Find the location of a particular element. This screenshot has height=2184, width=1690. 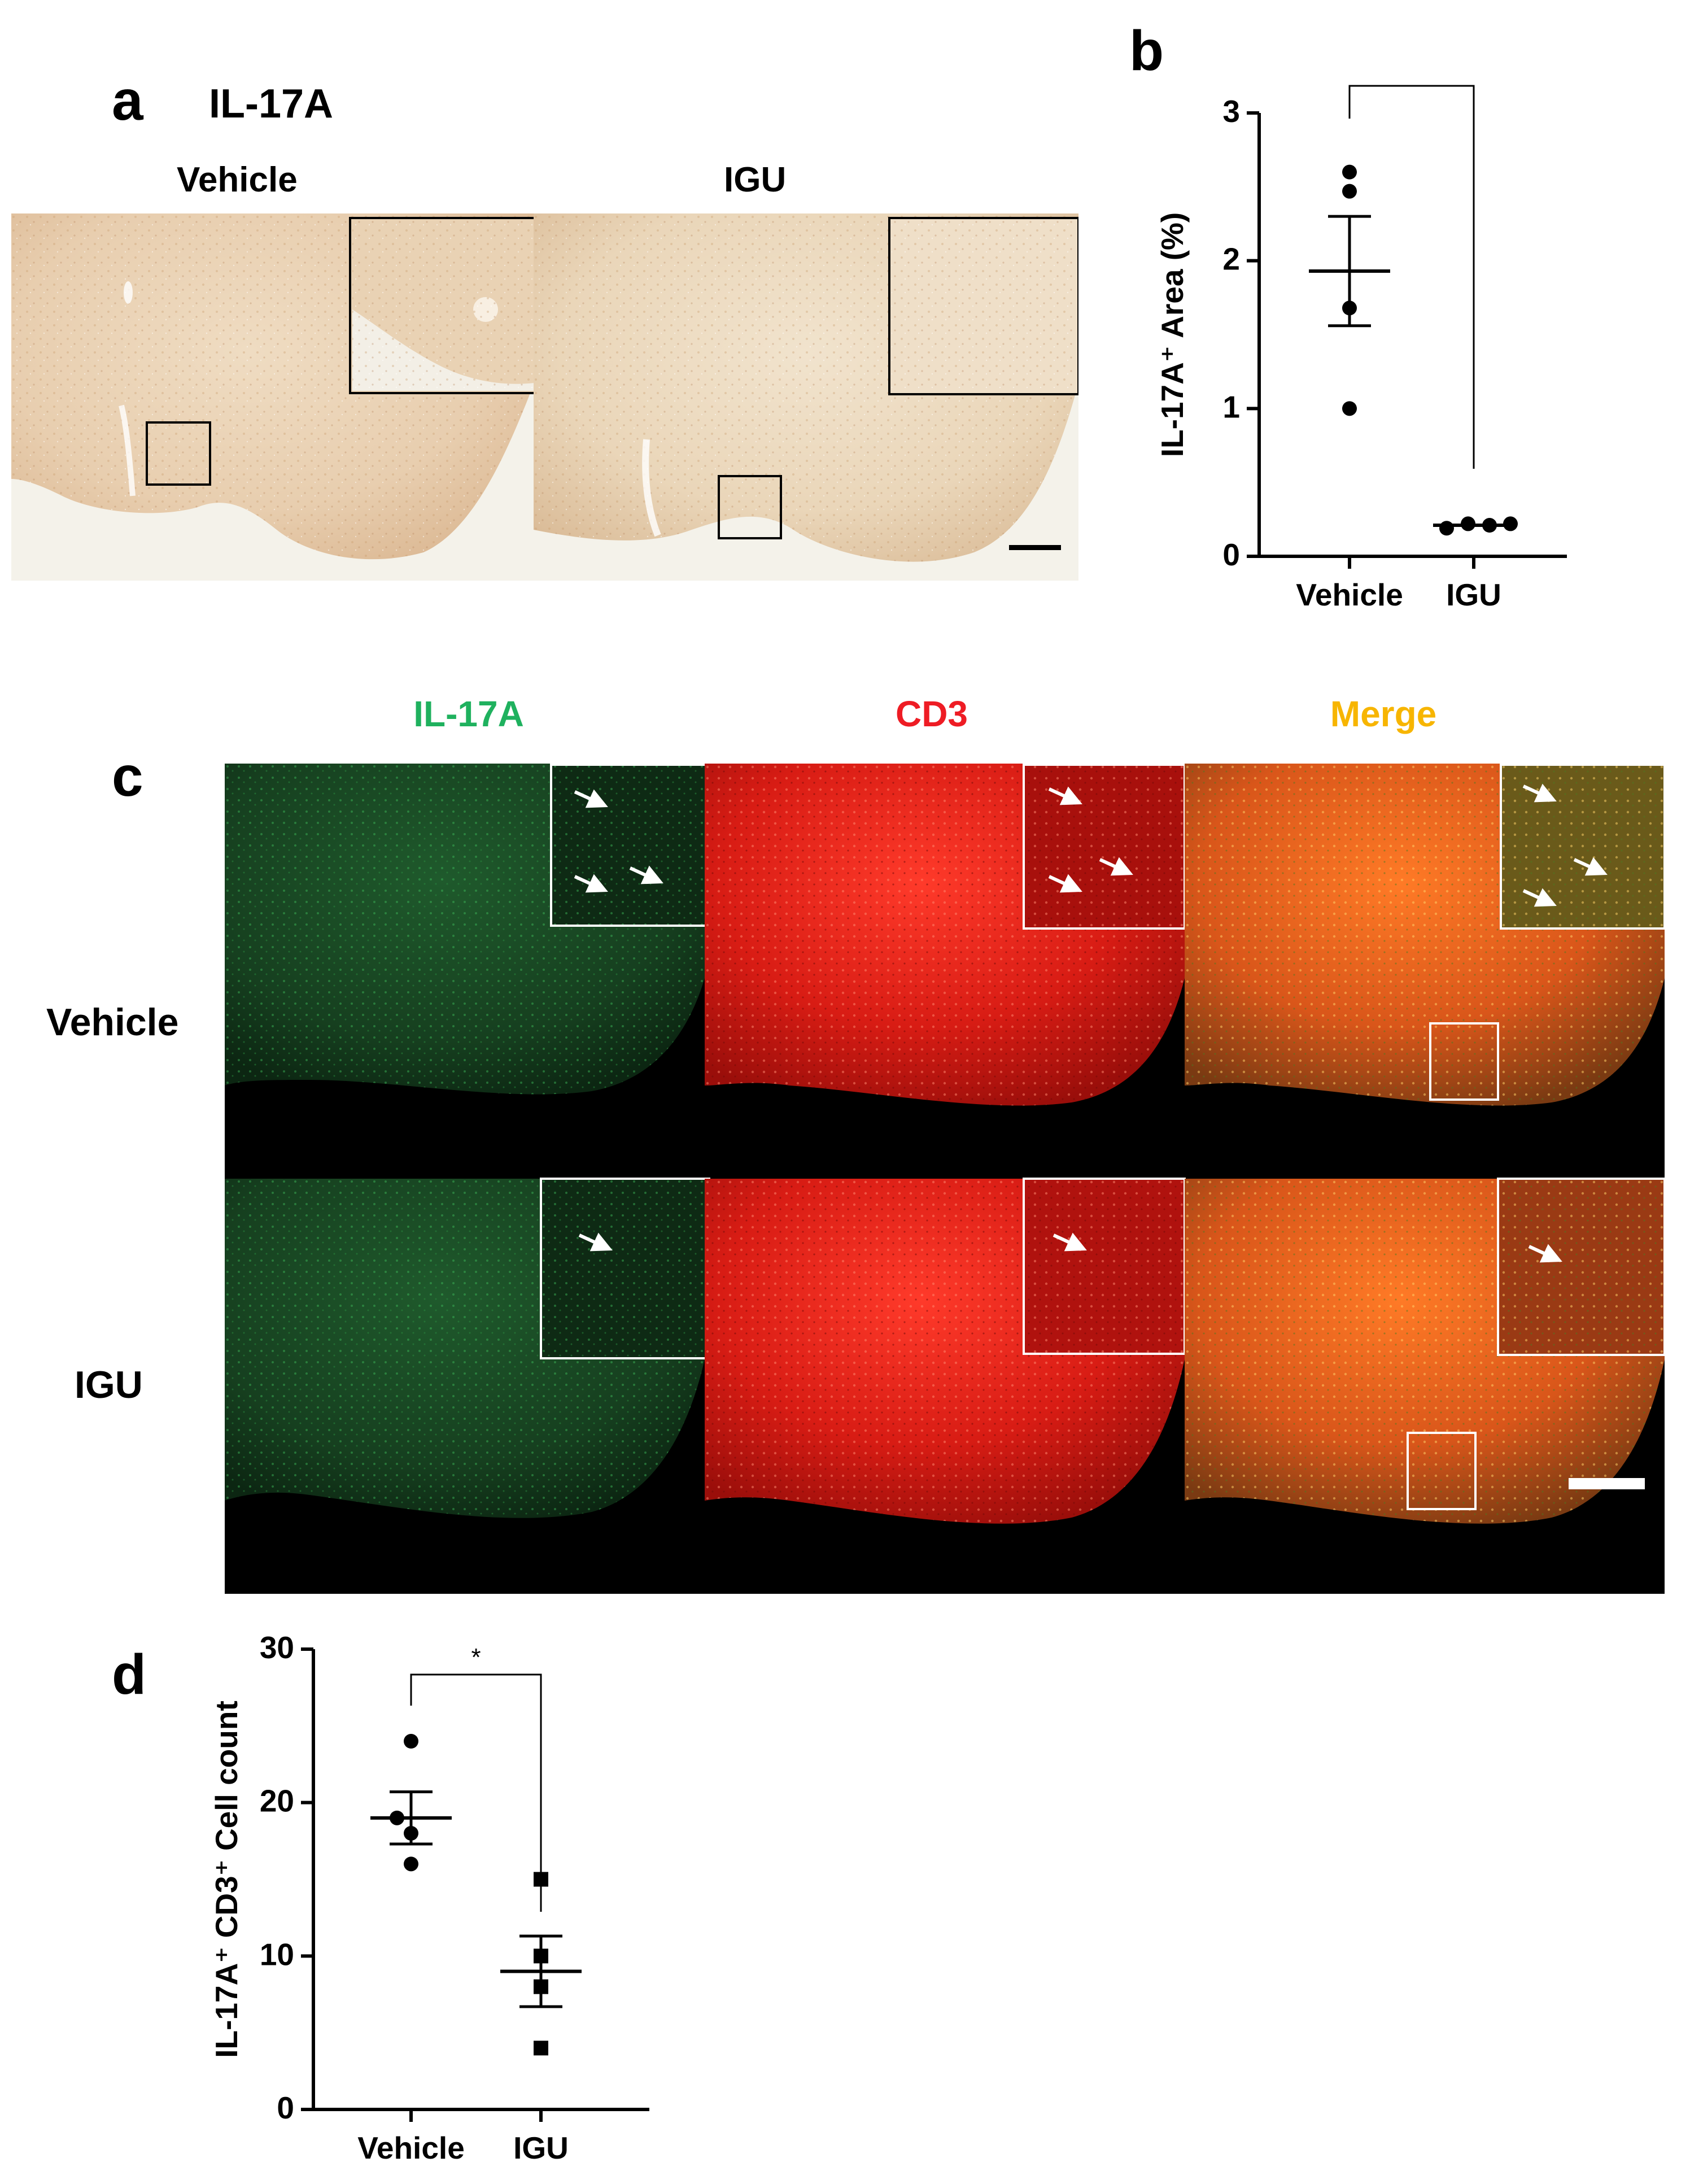

row-label-vehicle: Vehicle is located at coordinates (112, 1022).